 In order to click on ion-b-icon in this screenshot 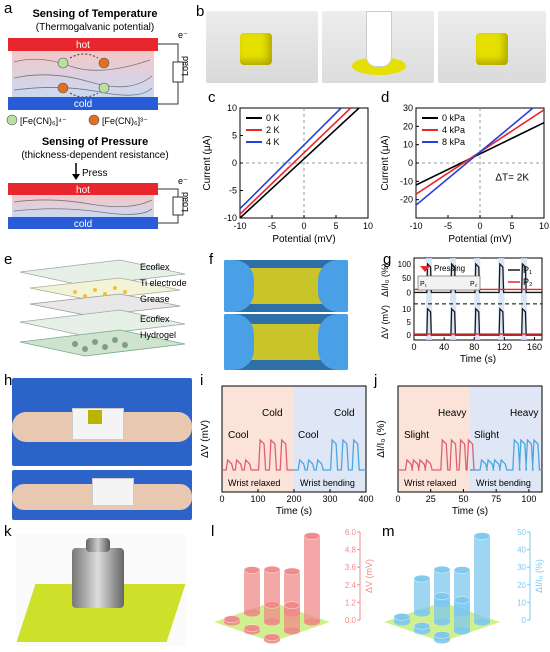, I will do `click(63, 88)`.